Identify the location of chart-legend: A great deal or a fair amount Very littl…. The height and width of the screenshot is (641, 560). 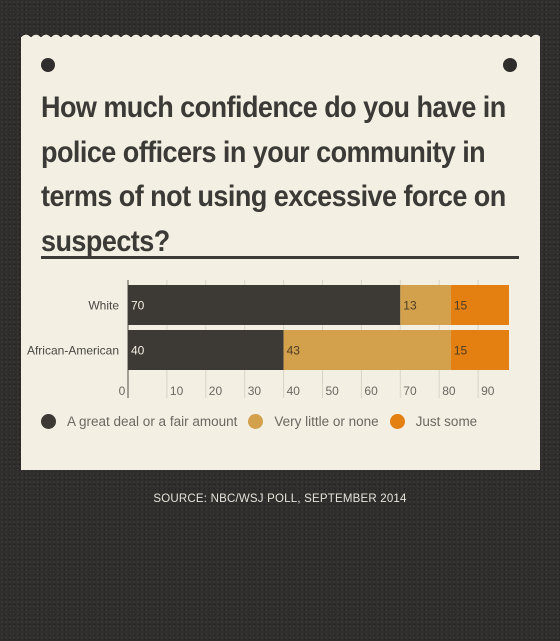
(264, 421).